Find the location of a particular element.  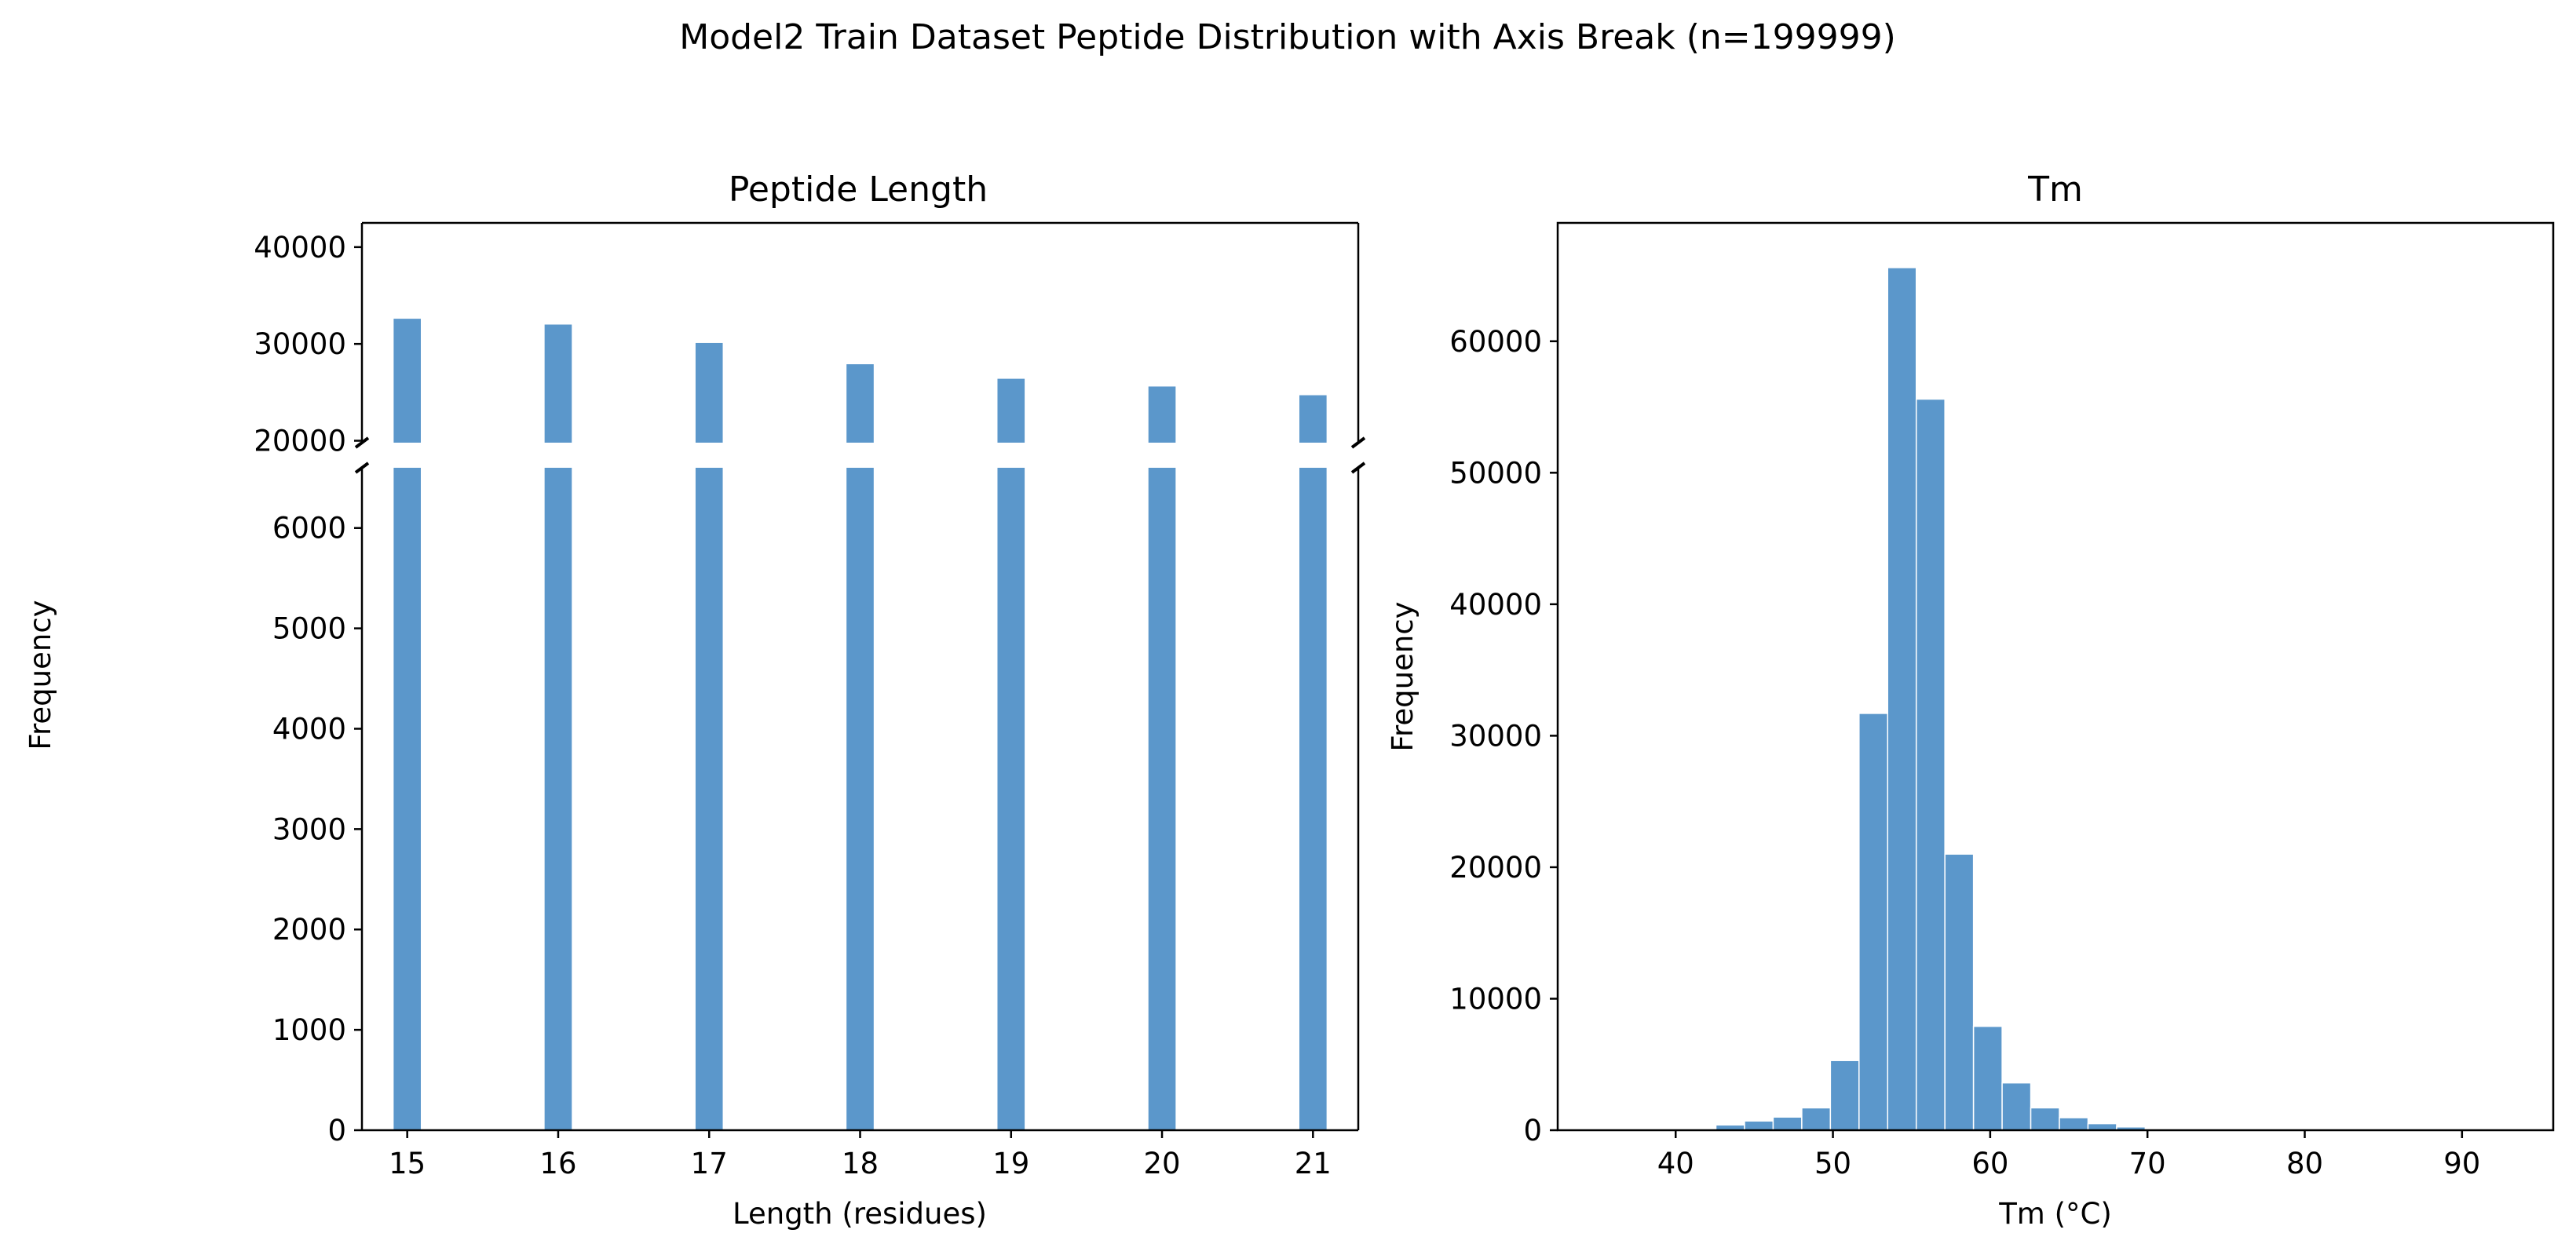

length-lower-y-ticks: 0 1000 2000 3000 4000 5000 6000 is located at coordinates (317, 829).